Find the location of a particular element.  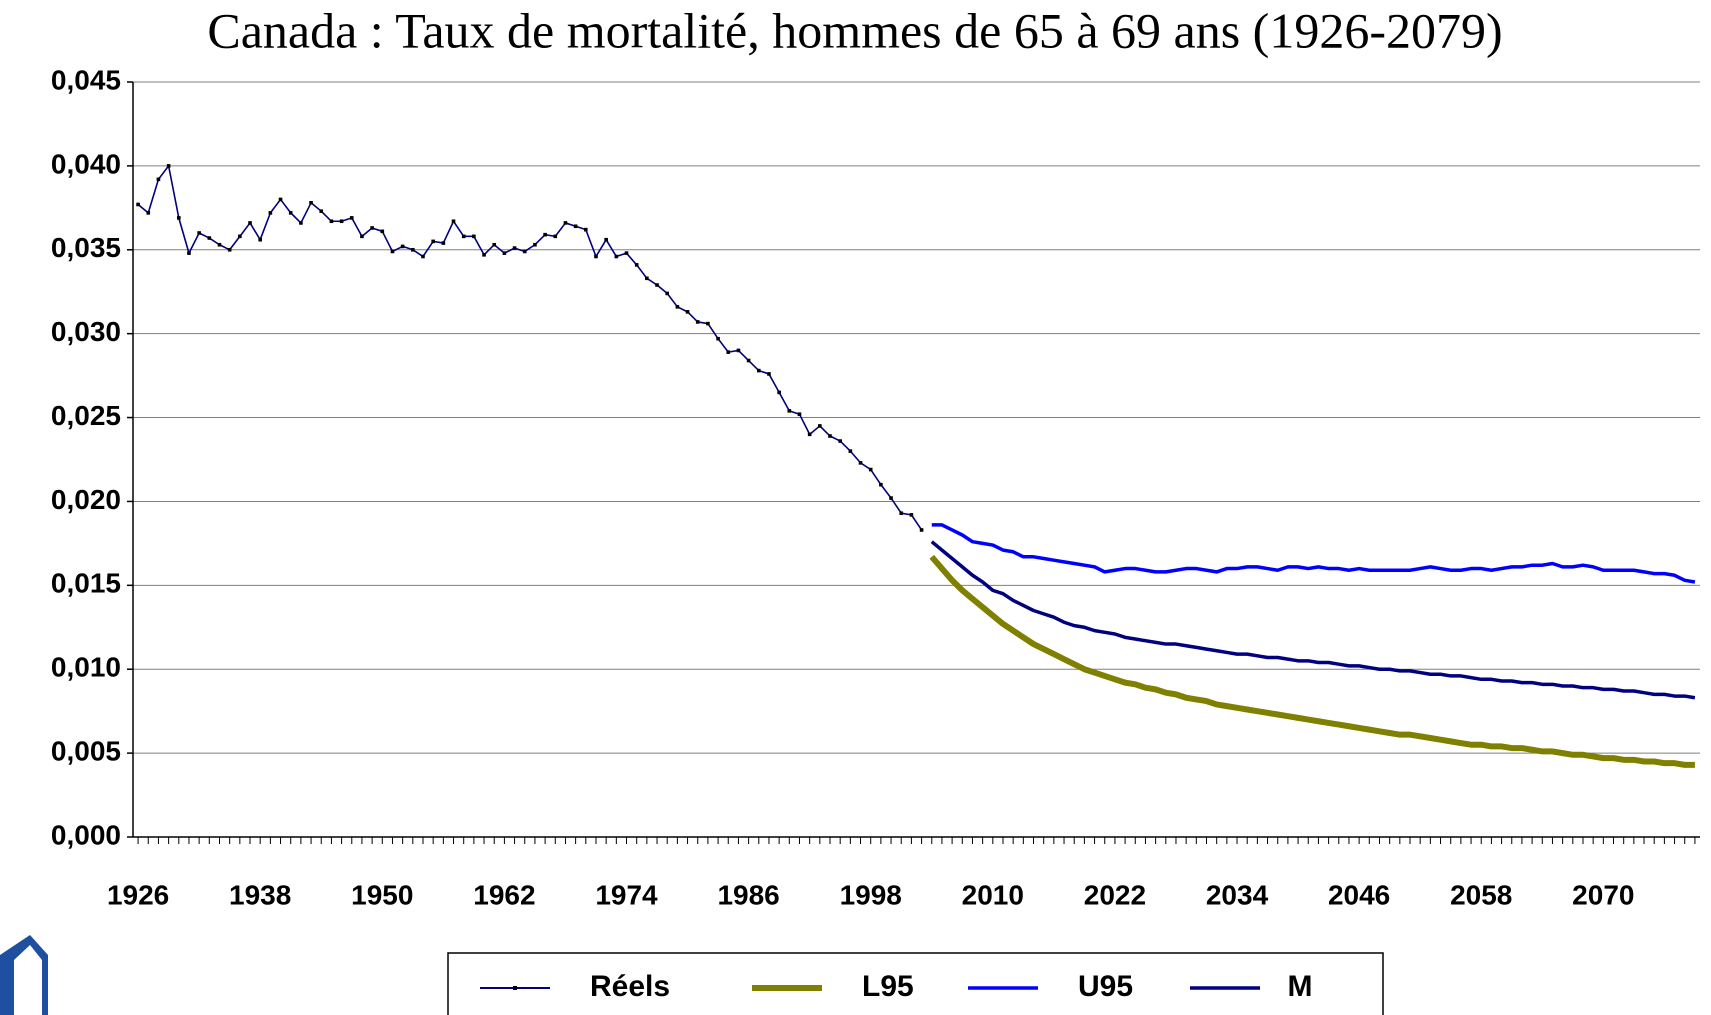

x-tick-label: 2070 is located at coordinates (1603, 894).